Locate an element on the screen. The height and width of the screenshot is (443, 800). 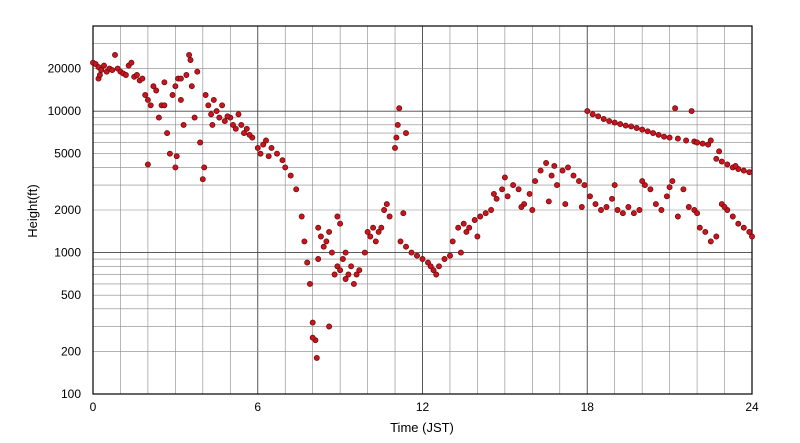
y-tick-label: 2000 is located at coordinates (67, 210).